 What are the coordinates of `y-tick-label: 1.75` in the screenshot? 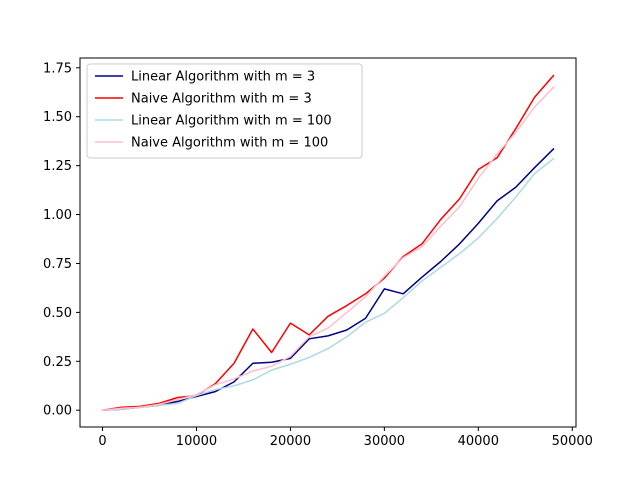 It's located at (57, 68).